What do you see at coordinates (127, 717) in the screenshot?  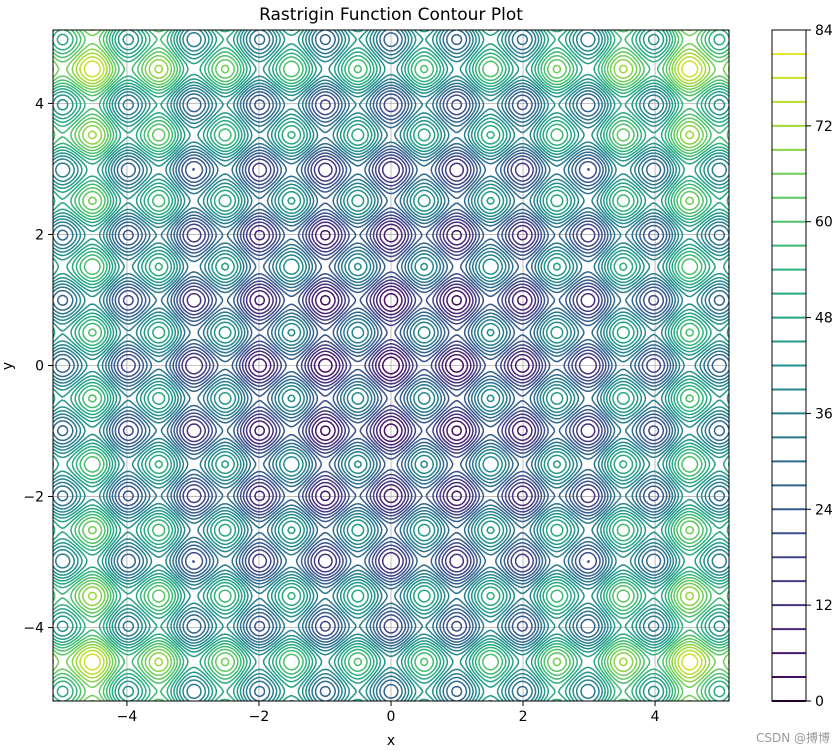 I see `x-tick-label: −4` at bounding box center [127, 717].